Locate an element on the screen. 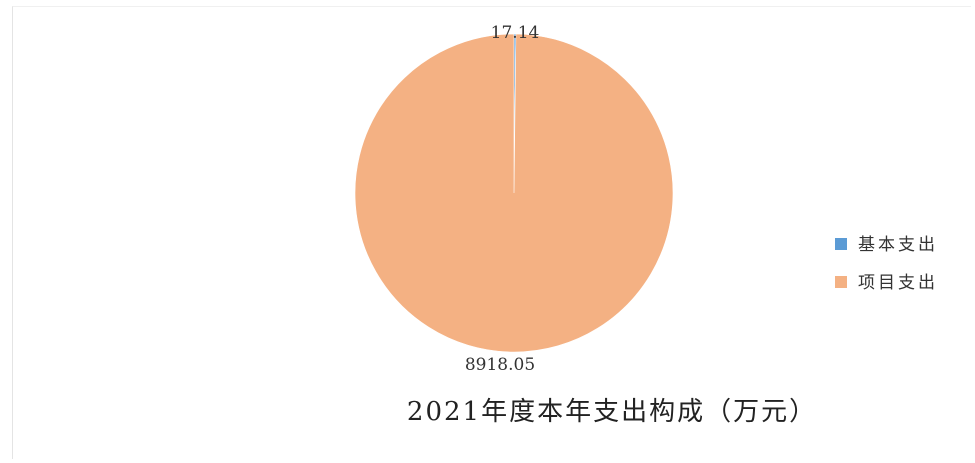 This screenshot has width=975, height=463. data-label-project: 8918.05 is located at coordinates (500, 365).